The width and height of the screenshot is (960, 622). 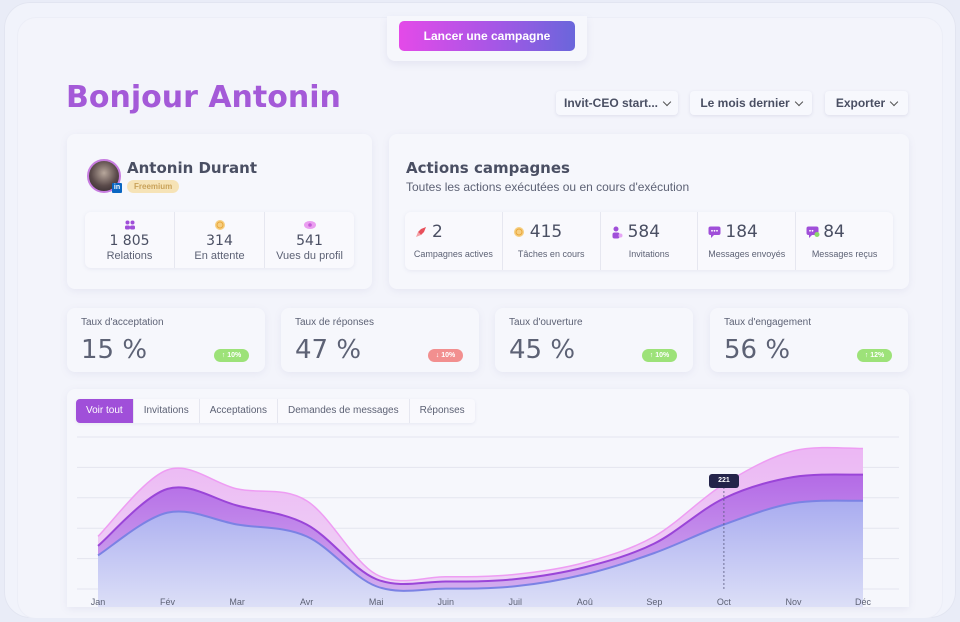 I want to click on chart-tooltip: 221, so click(x=723, y=481).